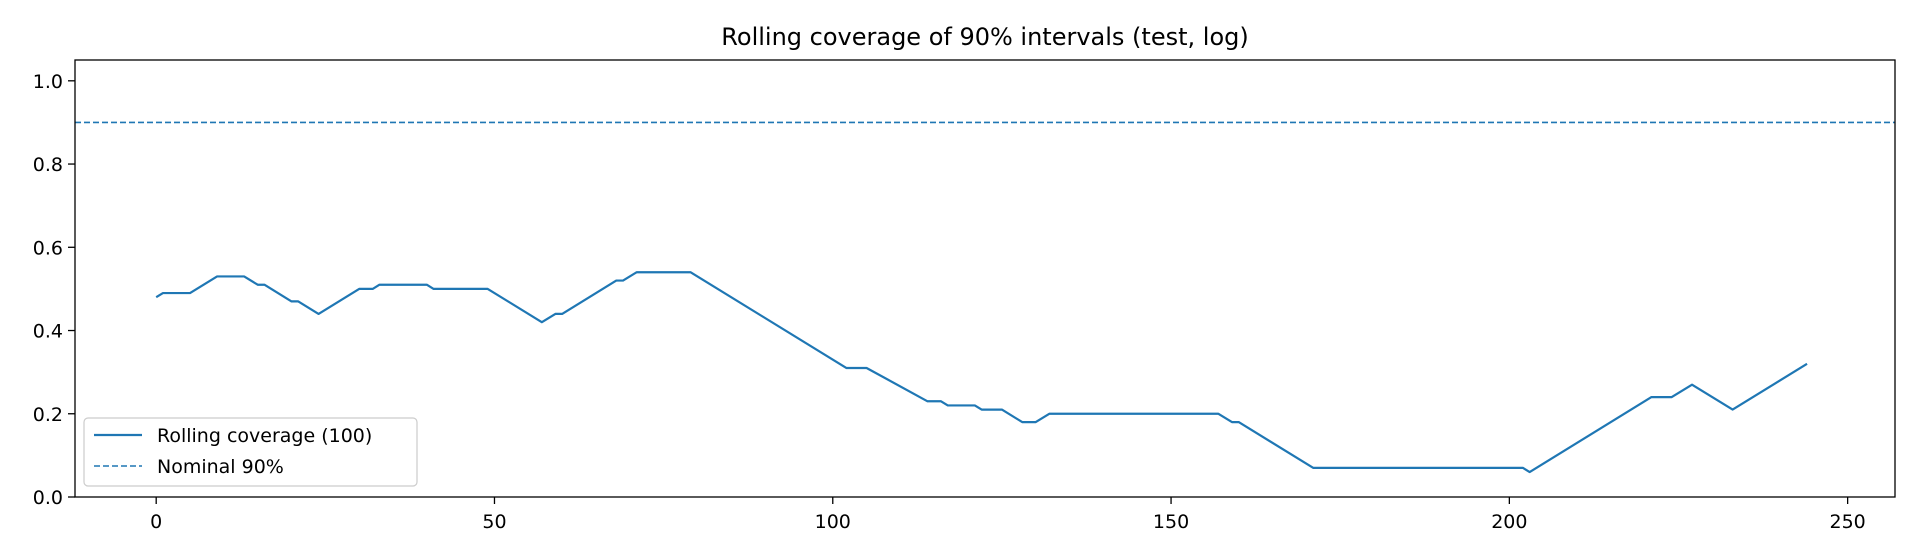 The image size is (1920, 560). I want to click on legend-box, so click(250, 452).